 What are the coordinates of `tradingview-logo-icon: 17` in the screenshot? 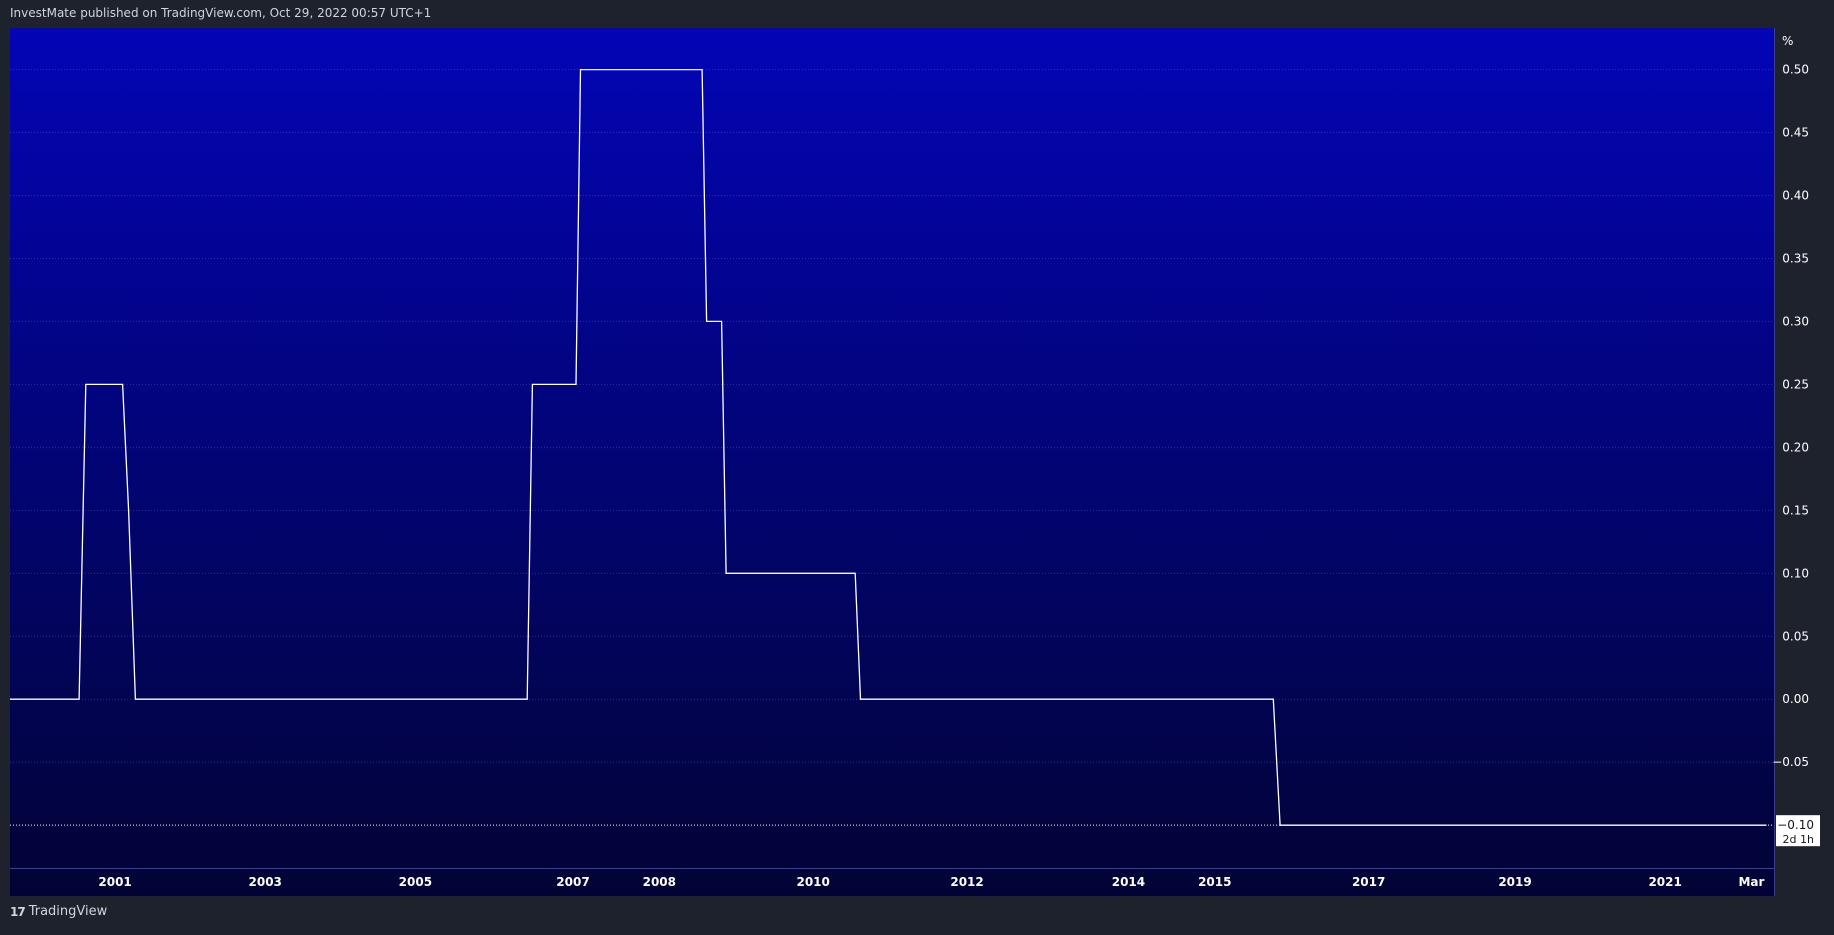 It's located at (18, 911).